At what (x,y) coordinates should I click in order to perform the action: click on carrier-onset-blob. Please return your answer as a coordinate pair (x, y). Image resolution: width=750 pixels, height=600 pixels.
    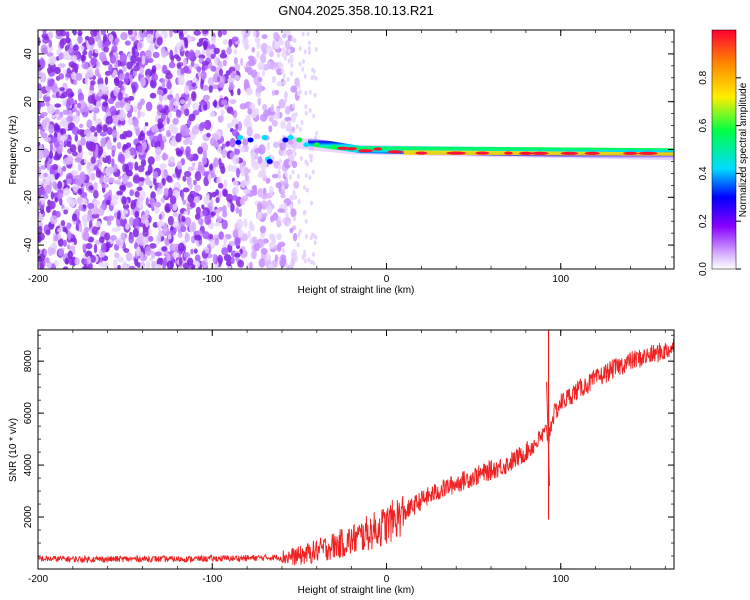
    Looking at the image, I should click on (290, 138).